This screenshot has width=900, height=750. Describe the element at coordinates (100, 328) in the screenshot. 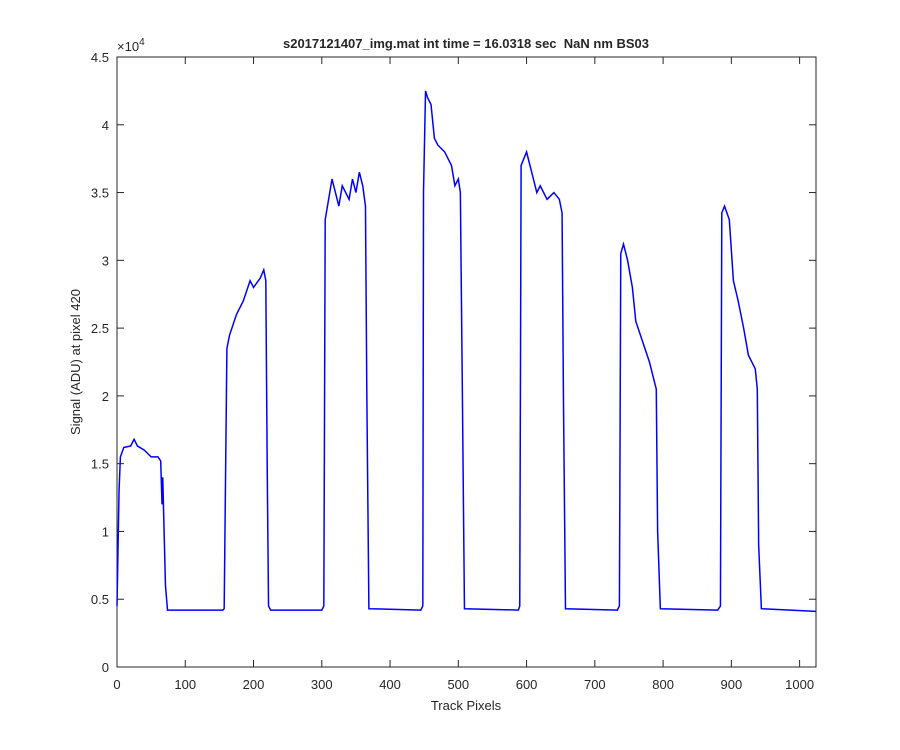

I see `y-tick-label: 2.5` at that location.